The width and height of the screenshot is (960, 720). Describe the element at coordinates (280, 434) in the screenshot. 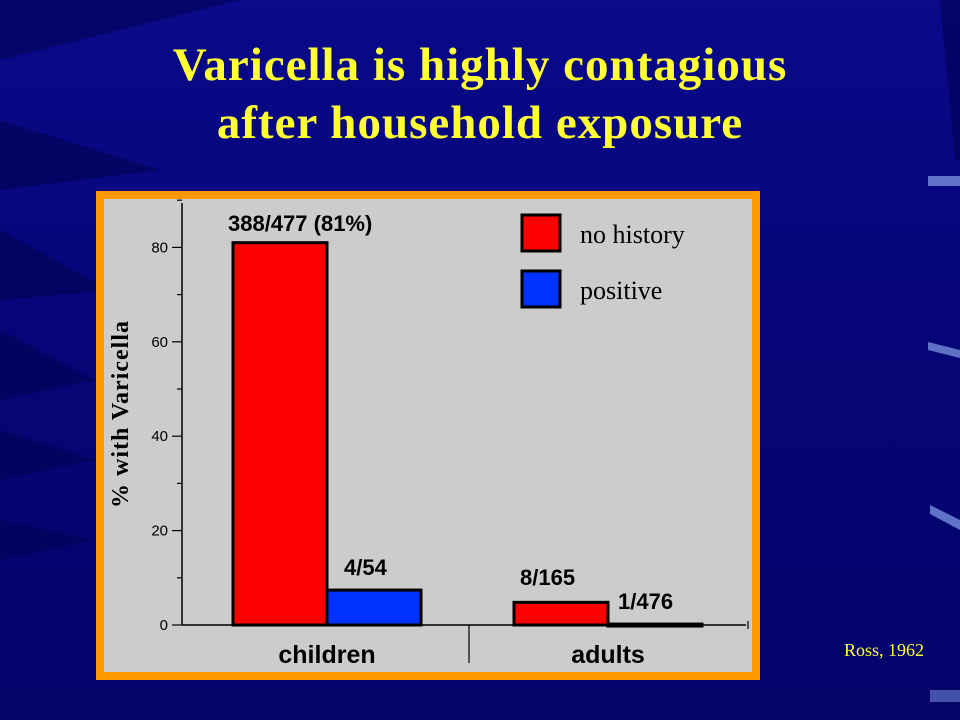

I see `bar-no-history-children` at that location.